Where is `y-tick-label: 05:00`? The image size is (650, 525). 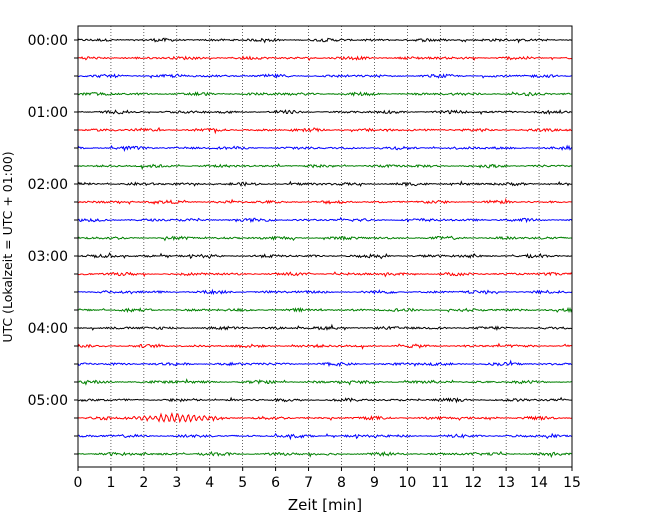 y-tick-label: 05:00 is located at coordinates (48, 401).